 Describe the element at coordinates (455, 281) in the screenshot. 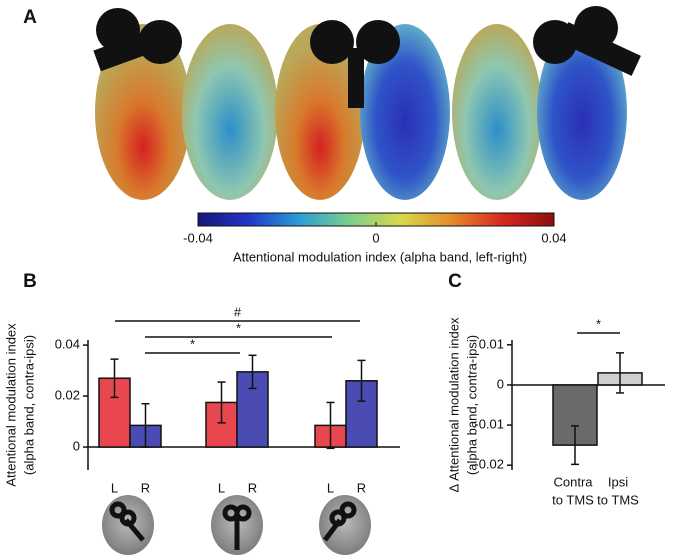

I see `panel-label: C` at that location.